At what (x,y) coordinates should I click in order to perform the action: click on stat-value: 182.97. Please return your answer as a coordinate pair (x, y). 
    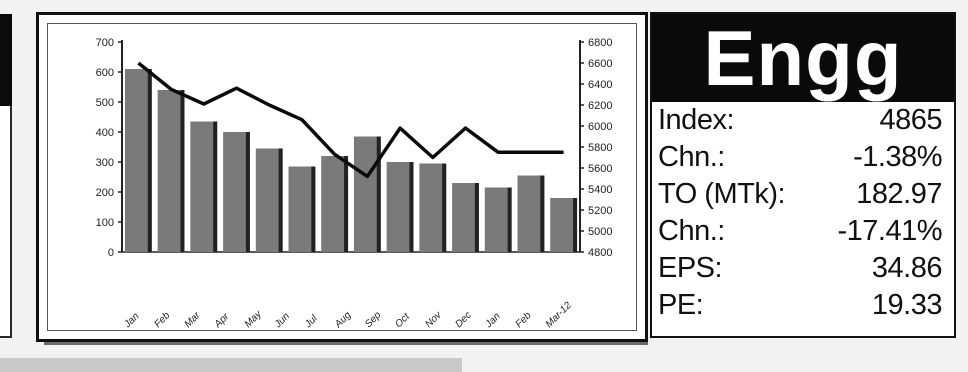
    Looking at the image, I should click on (899, 194).